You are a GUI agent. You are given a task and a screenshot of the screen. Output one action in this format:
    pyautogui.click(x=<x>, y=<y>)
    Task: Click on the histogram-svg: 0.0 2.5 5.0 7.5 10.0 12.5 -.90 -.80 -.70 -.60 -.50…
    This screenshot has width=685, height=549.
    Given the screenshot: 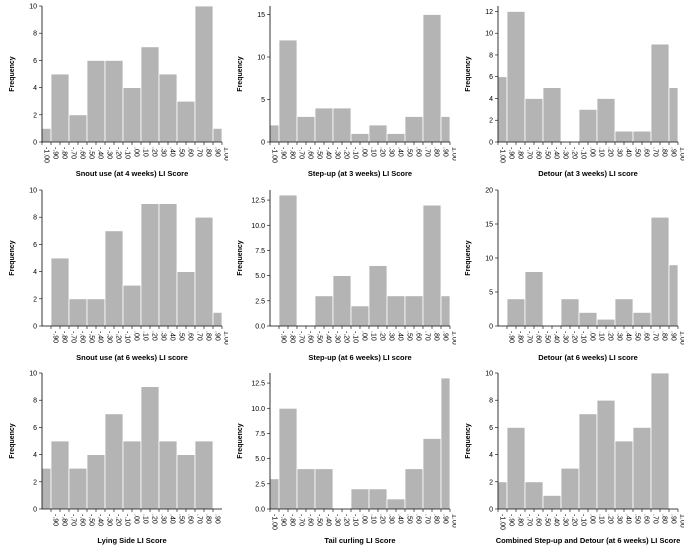 What is the action you would take?
    pyautogui.click(x=346, y=276)
    